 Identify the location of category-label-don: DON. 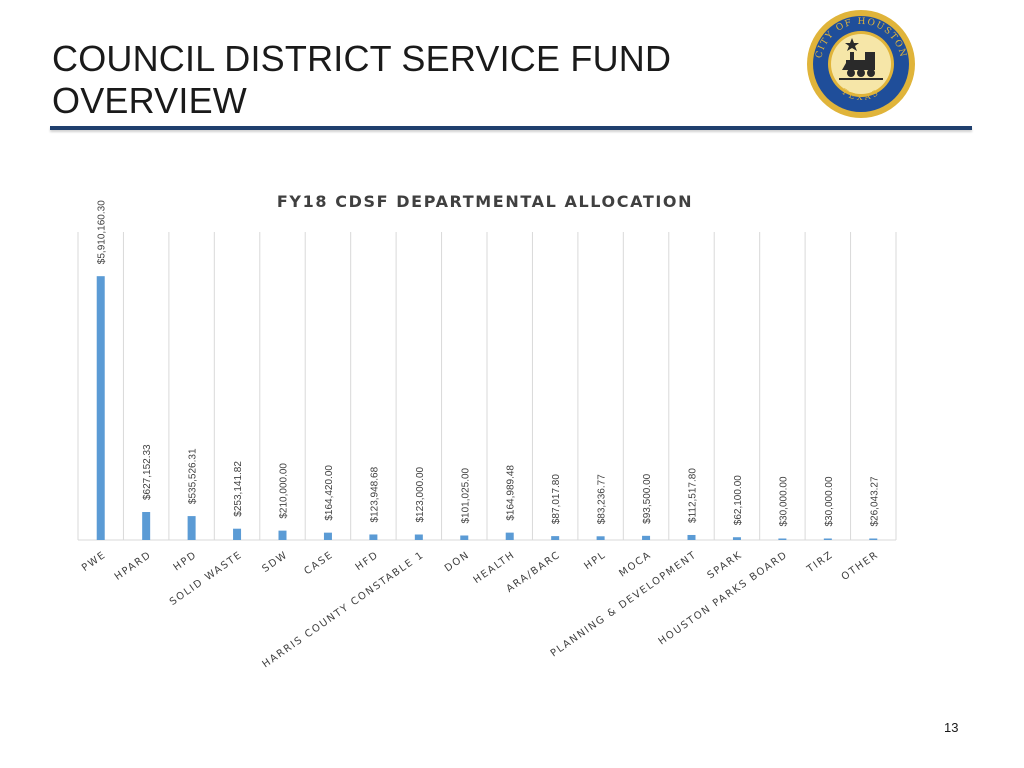
(457, 561).